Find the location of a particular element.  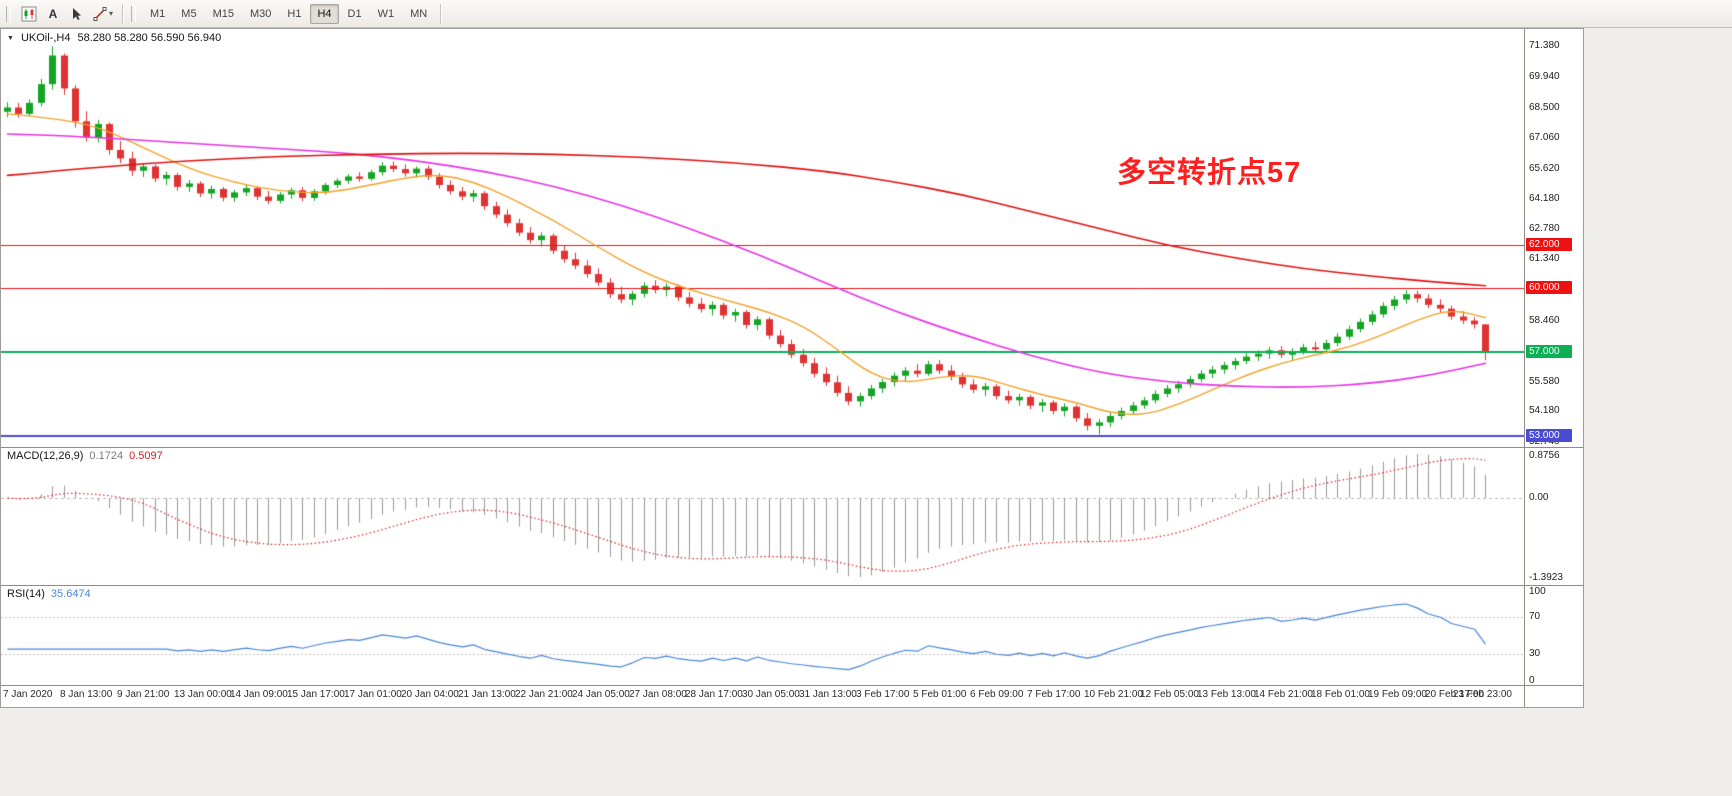

price-axis-label: 55.580 is located at coordinates (1544, 381).